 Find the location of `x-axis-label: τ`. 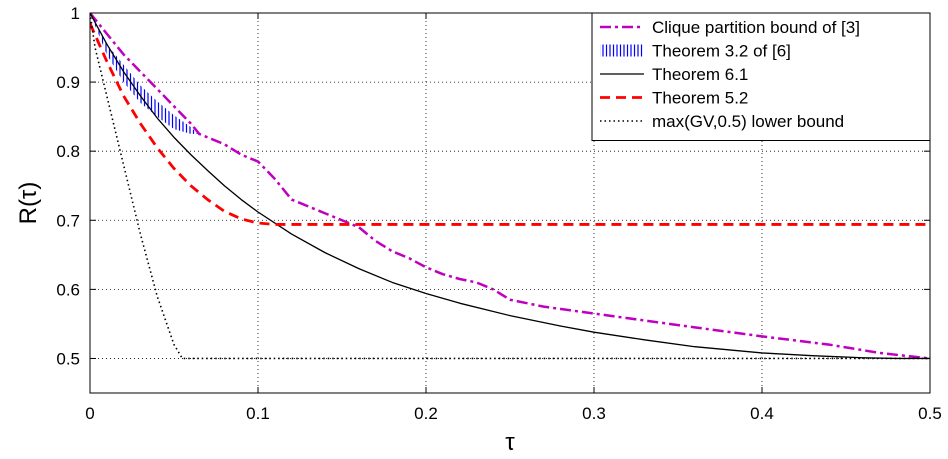

x-axis-label: τ is located at coordinates (510, 442).